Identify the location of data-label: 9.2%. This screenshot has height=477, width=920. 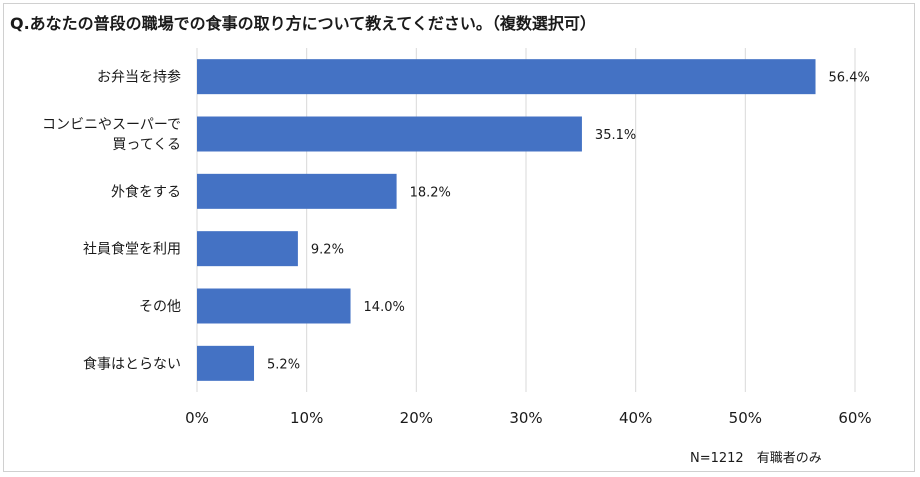
(327, 250).